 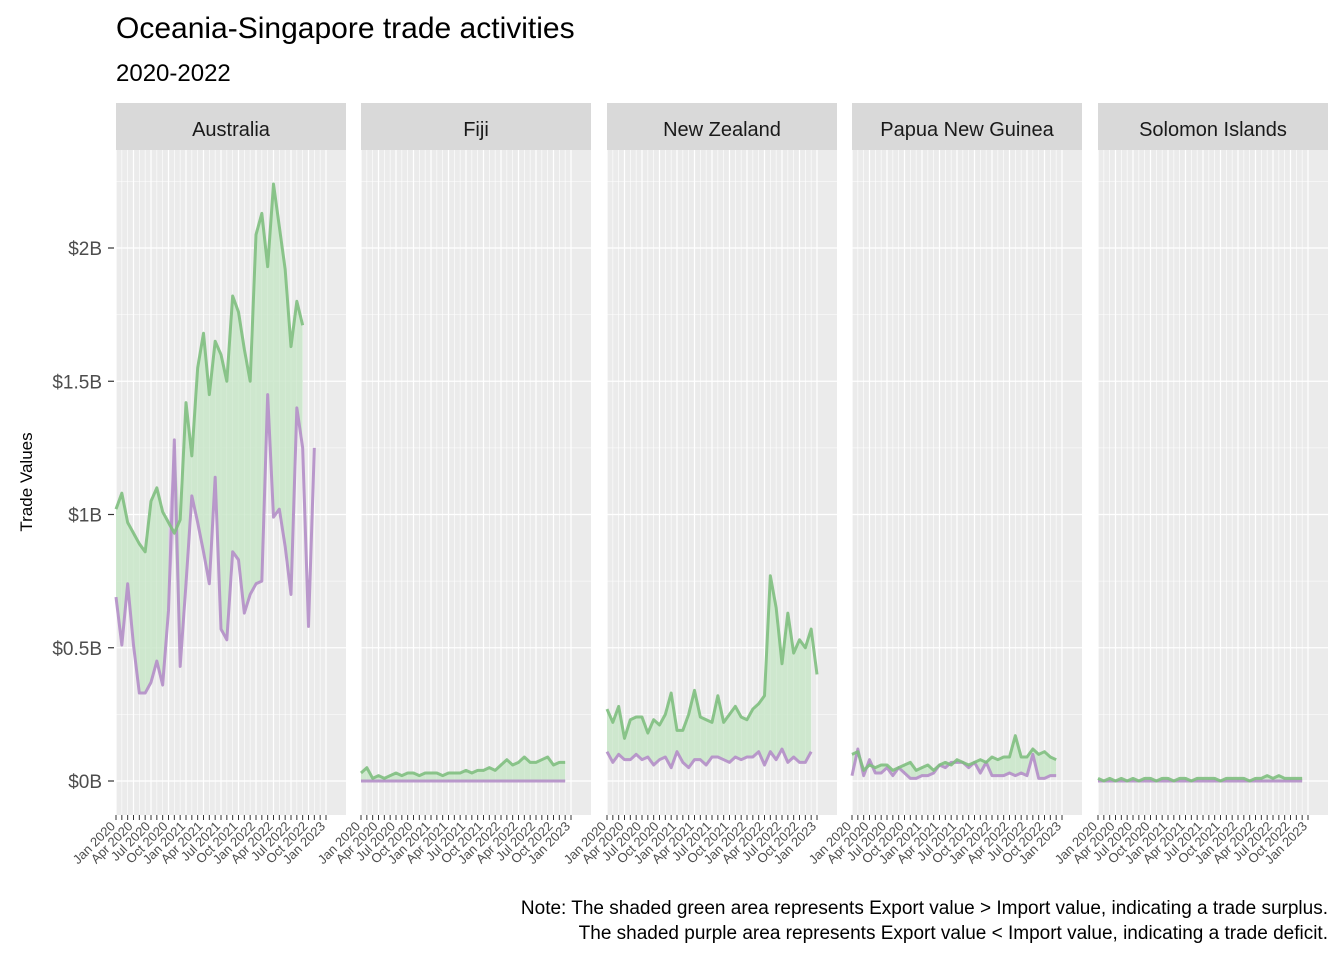 I want to click on y-tick-label: $0B, so click(x=85, y=782).